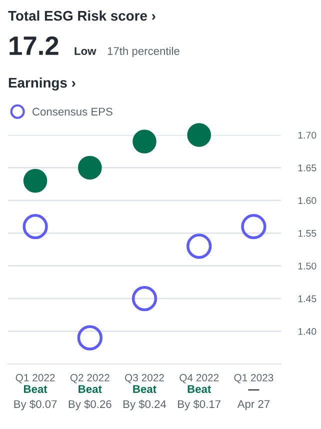 This screenshot has width=321, height=429. Describe the element at coordinates (42, 84) in the screenshot. I see `chart-subtitle: Earnings ›` at that location.